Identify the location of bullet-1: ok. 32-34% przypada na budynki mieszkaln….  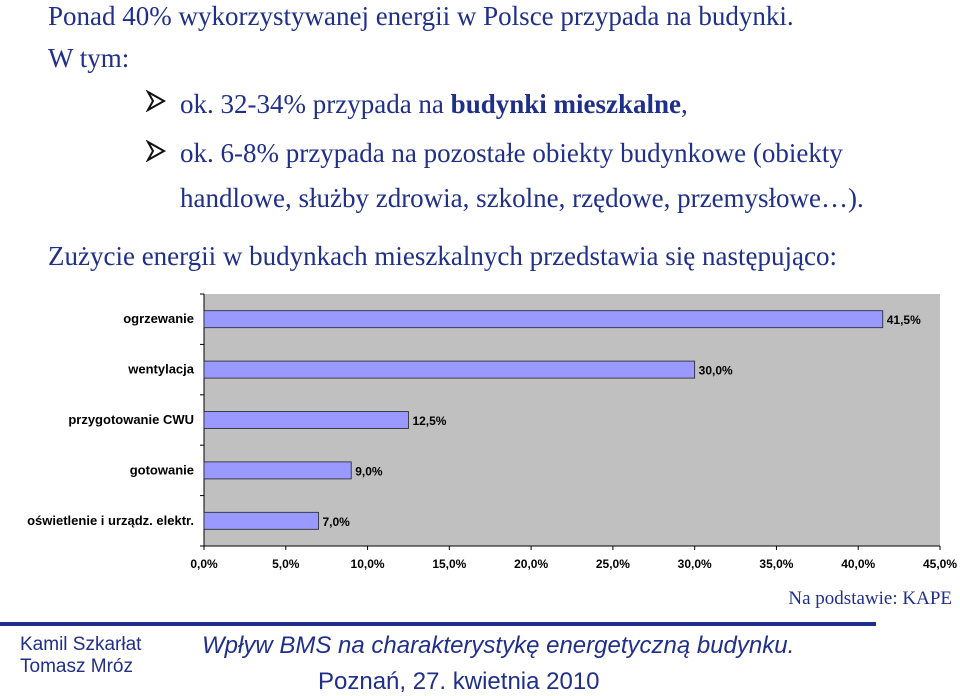
(434, 104).